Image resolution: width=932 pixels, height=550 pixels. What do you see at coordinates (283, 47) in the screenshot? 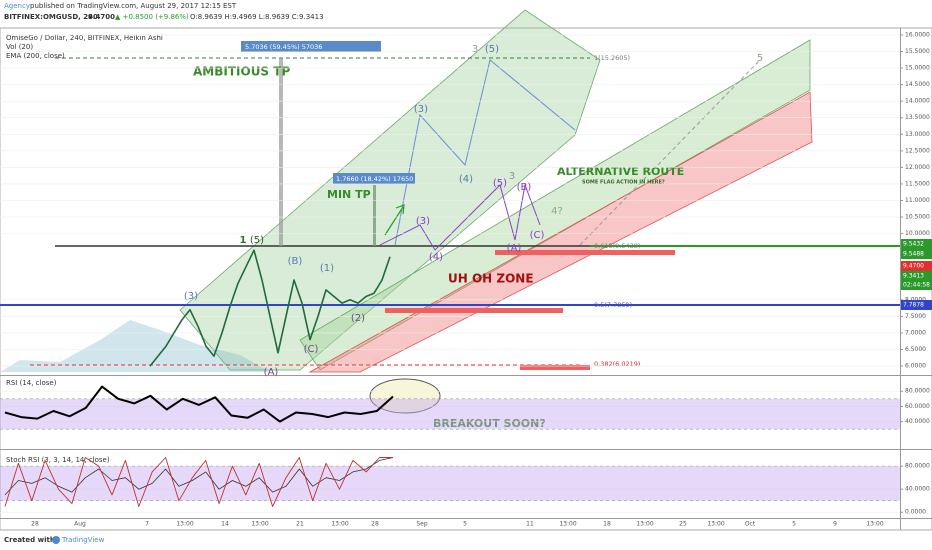
I see `tp-badge-text: 5.7036 (59.45%) 57036` at bounding box center [283, 47].